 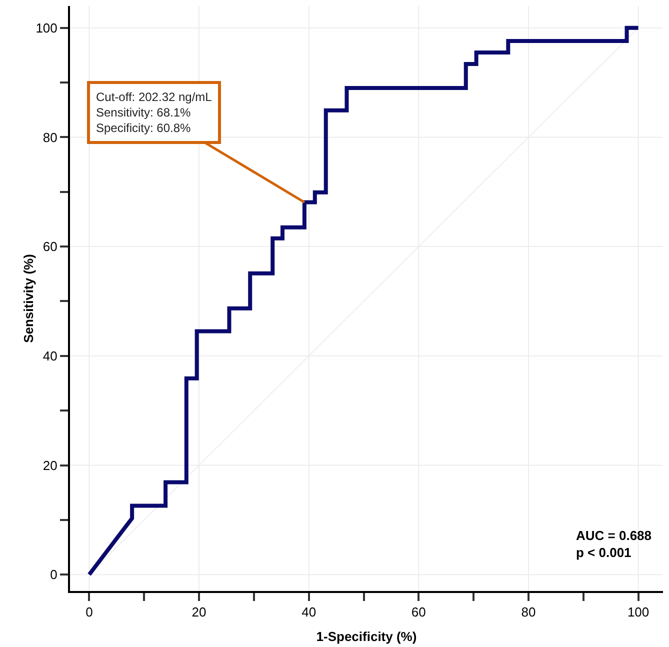 What do you see at coordinates (199, 612) in the screenshot?
I see `x-tick-label: 20` at bounding box center [199, 612].